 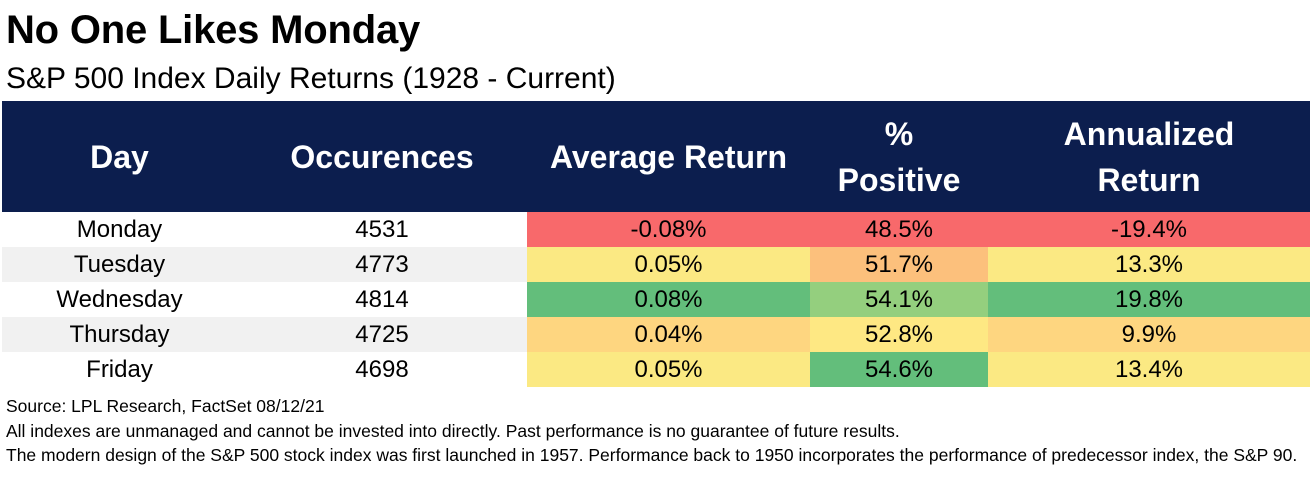 What do you see at coordinates (382, 369) in the screenshot?
I see `occurrences-cell: 4698` at bounding box center [382, 369].